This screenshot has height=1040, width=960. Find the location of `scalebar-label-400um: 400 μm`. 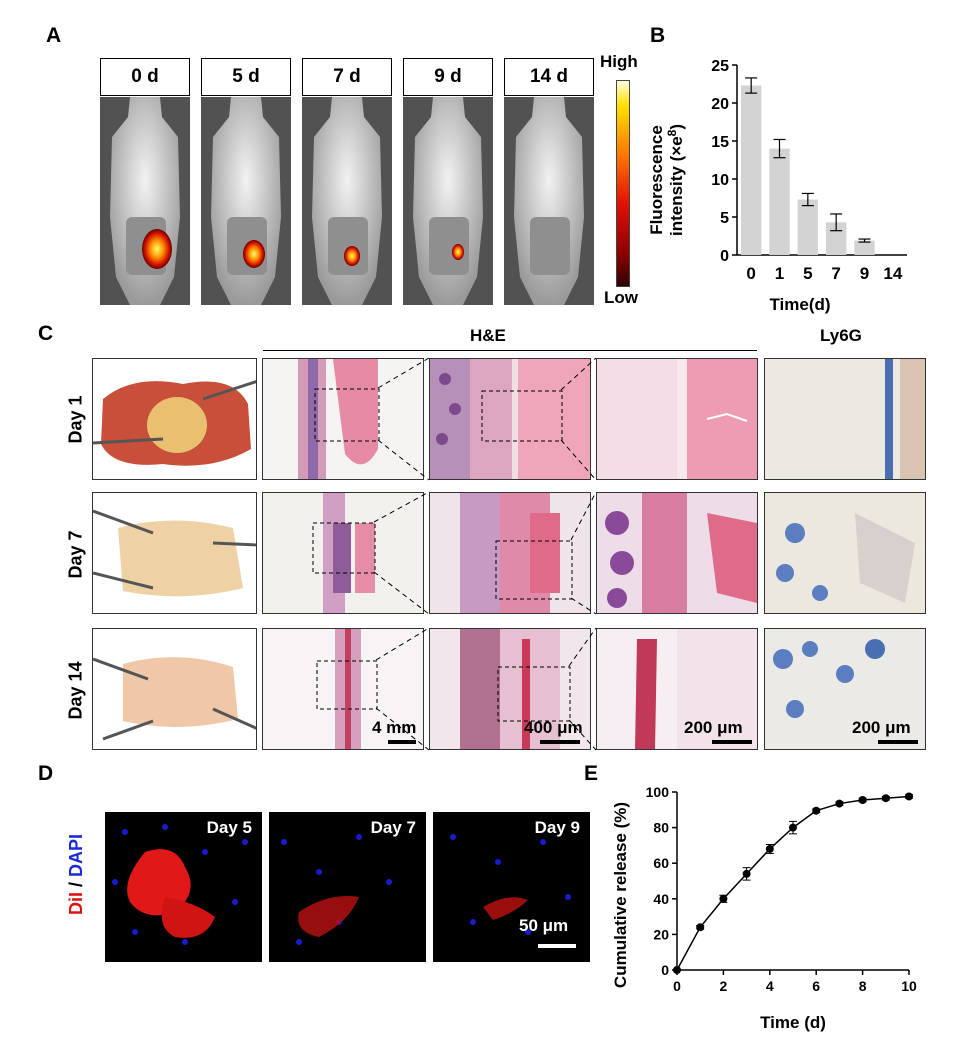

scalebar-label-400um: 400 μm is located at coordinates (553, 727).